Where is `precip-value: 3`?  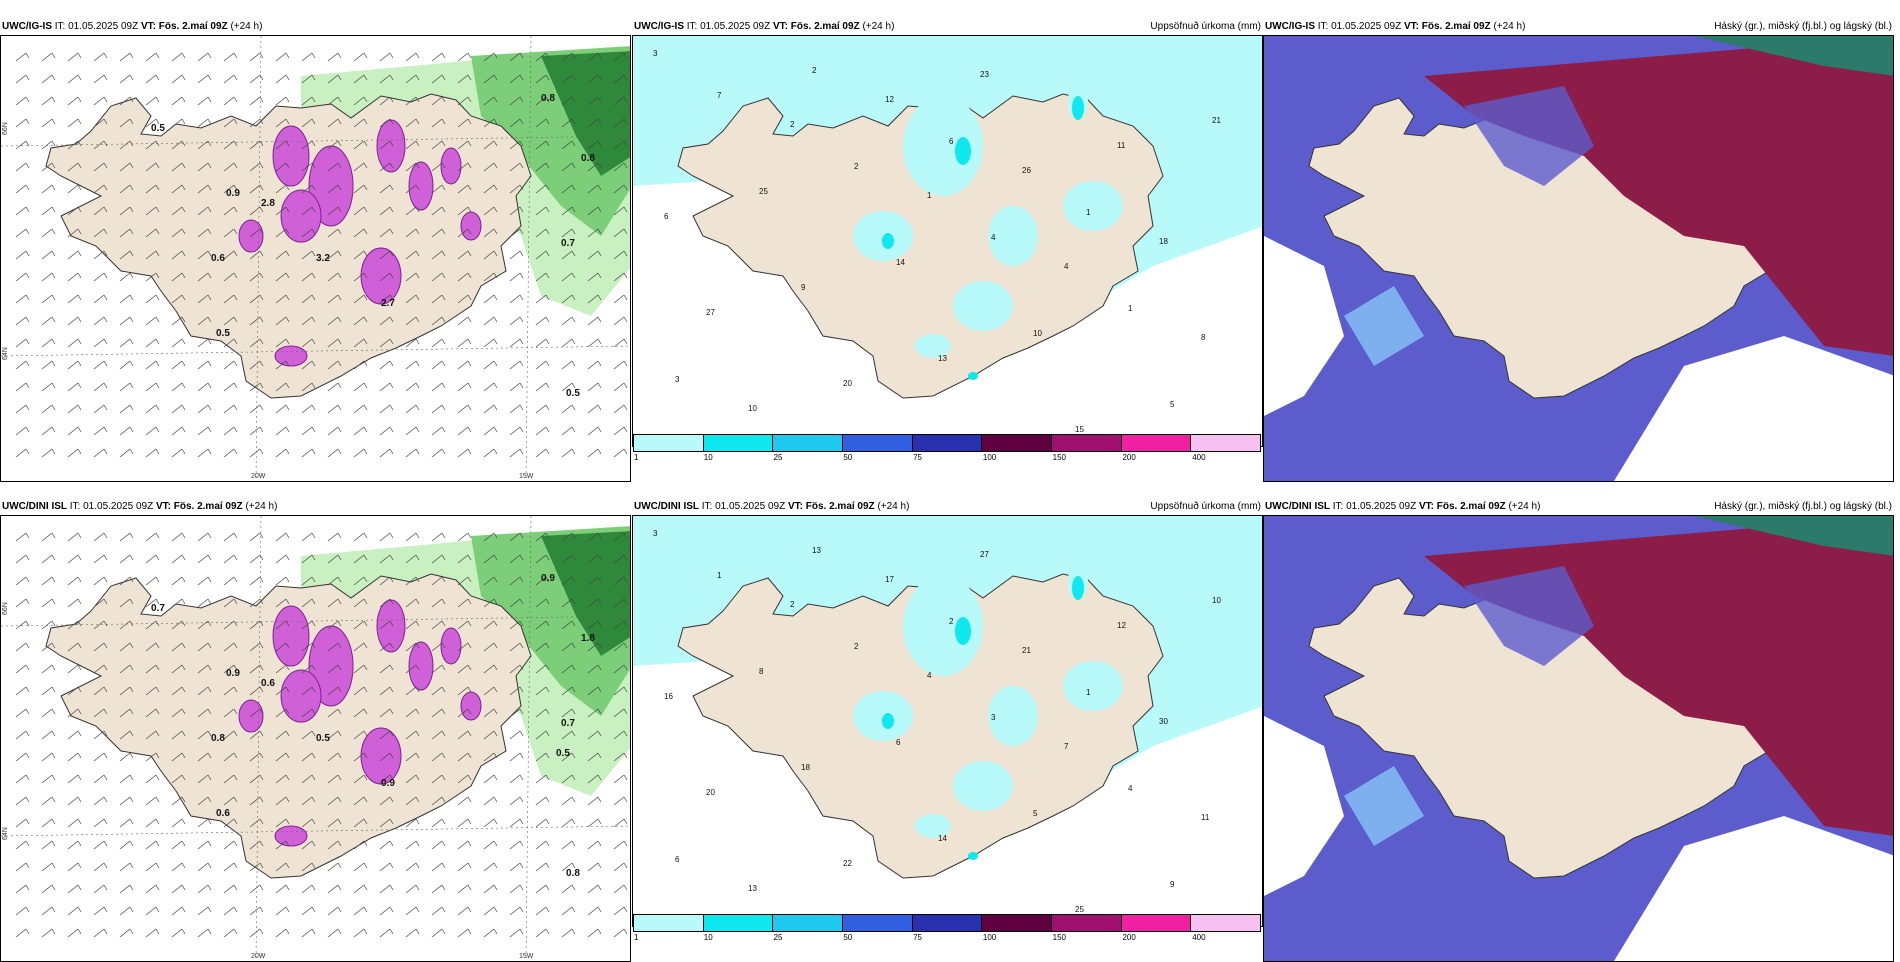 precip-value: 3 is located at coordinates (993, 717).